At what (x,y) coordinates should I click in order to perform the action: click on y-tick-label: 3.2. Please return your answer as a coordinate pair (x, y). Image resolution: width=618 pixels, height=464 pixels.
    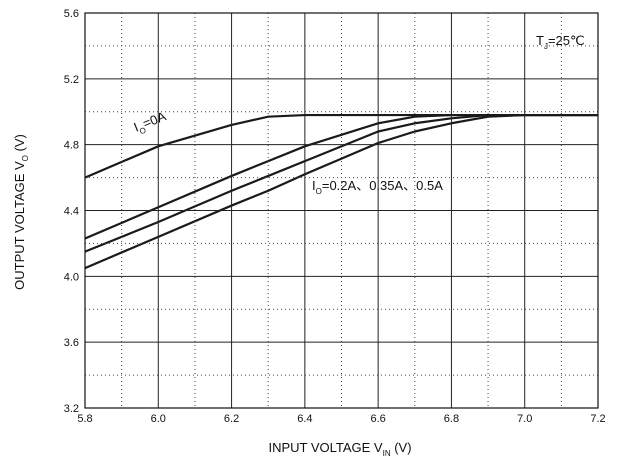
    Looking at the image, I should click on (71, 409).